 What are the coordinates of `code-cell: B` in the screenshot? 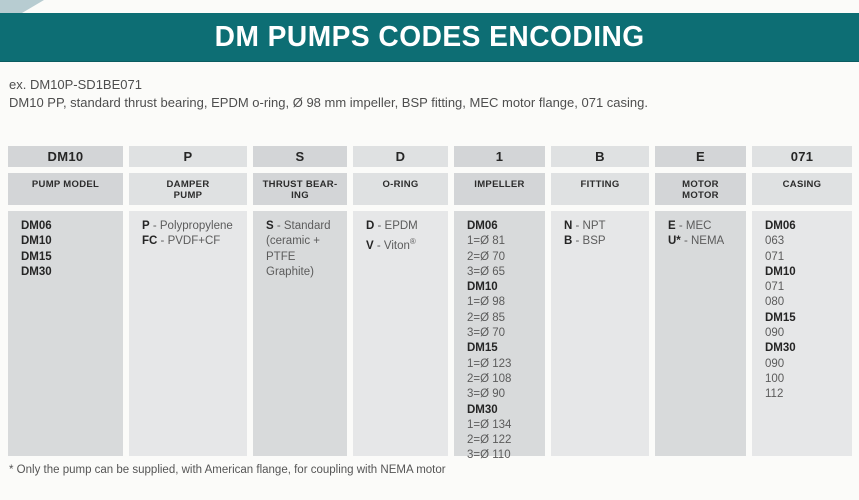 It's located at (600, 156).